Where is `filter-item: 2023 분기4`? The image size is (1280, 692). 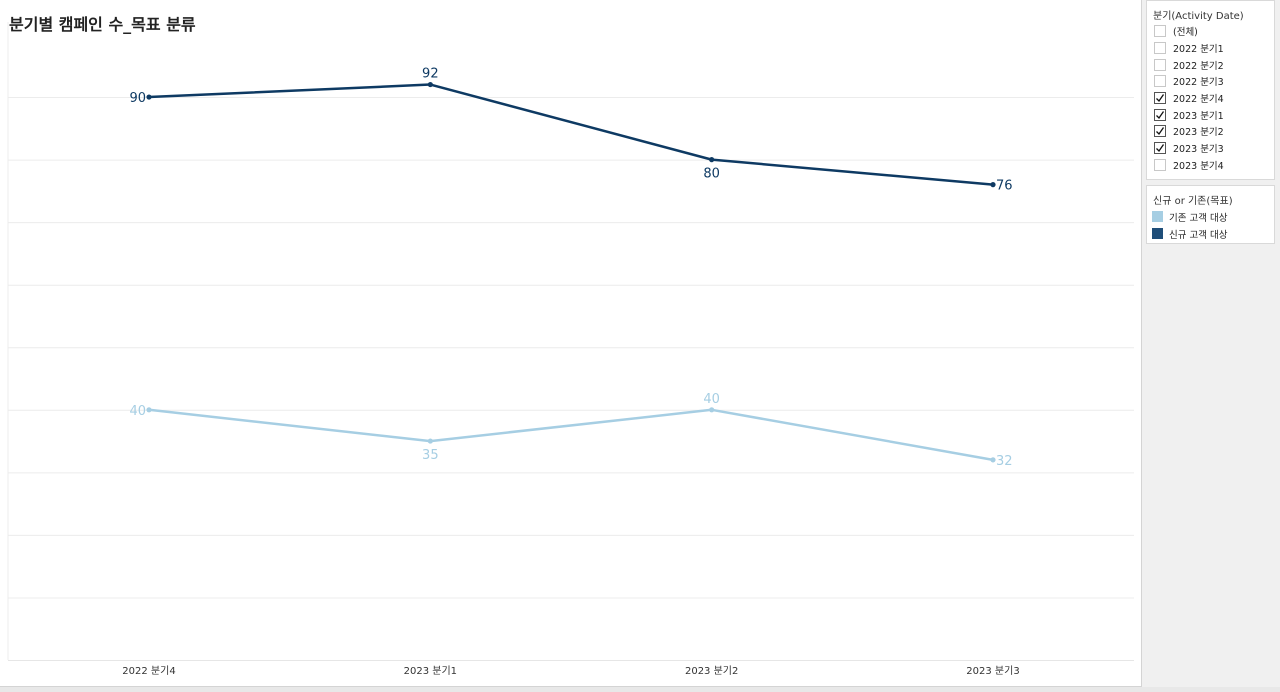 filter-item: 2023 분기4 is located at coordinates (1210, 165).